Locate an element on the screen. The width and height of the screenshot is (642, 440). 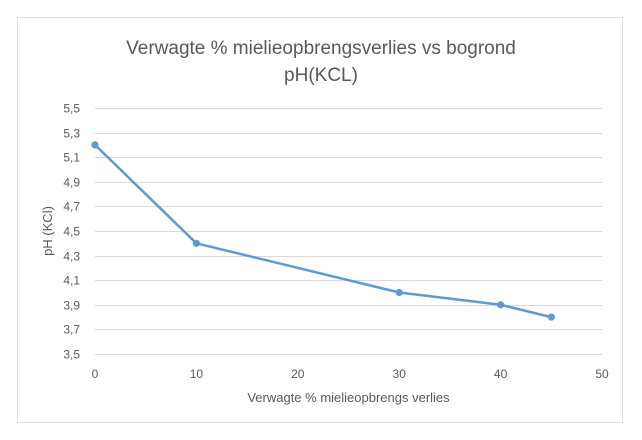
y-tick-label: 3,7 is located at coordinates (71, 330).